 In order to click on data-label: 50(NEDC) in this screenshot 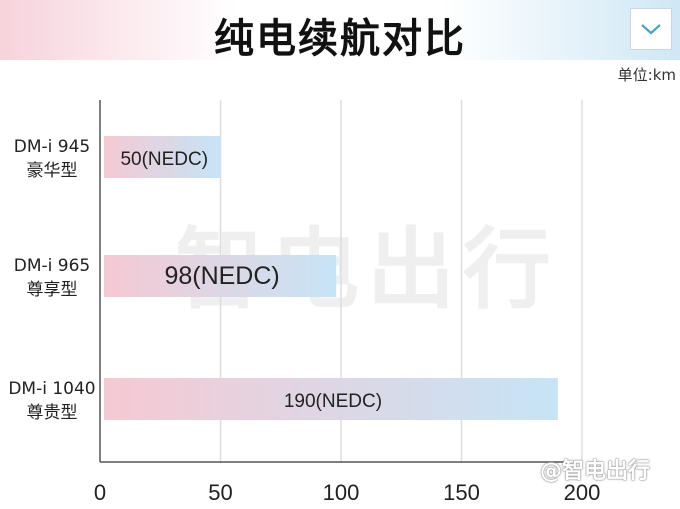, I will do `click(164, 159)`.